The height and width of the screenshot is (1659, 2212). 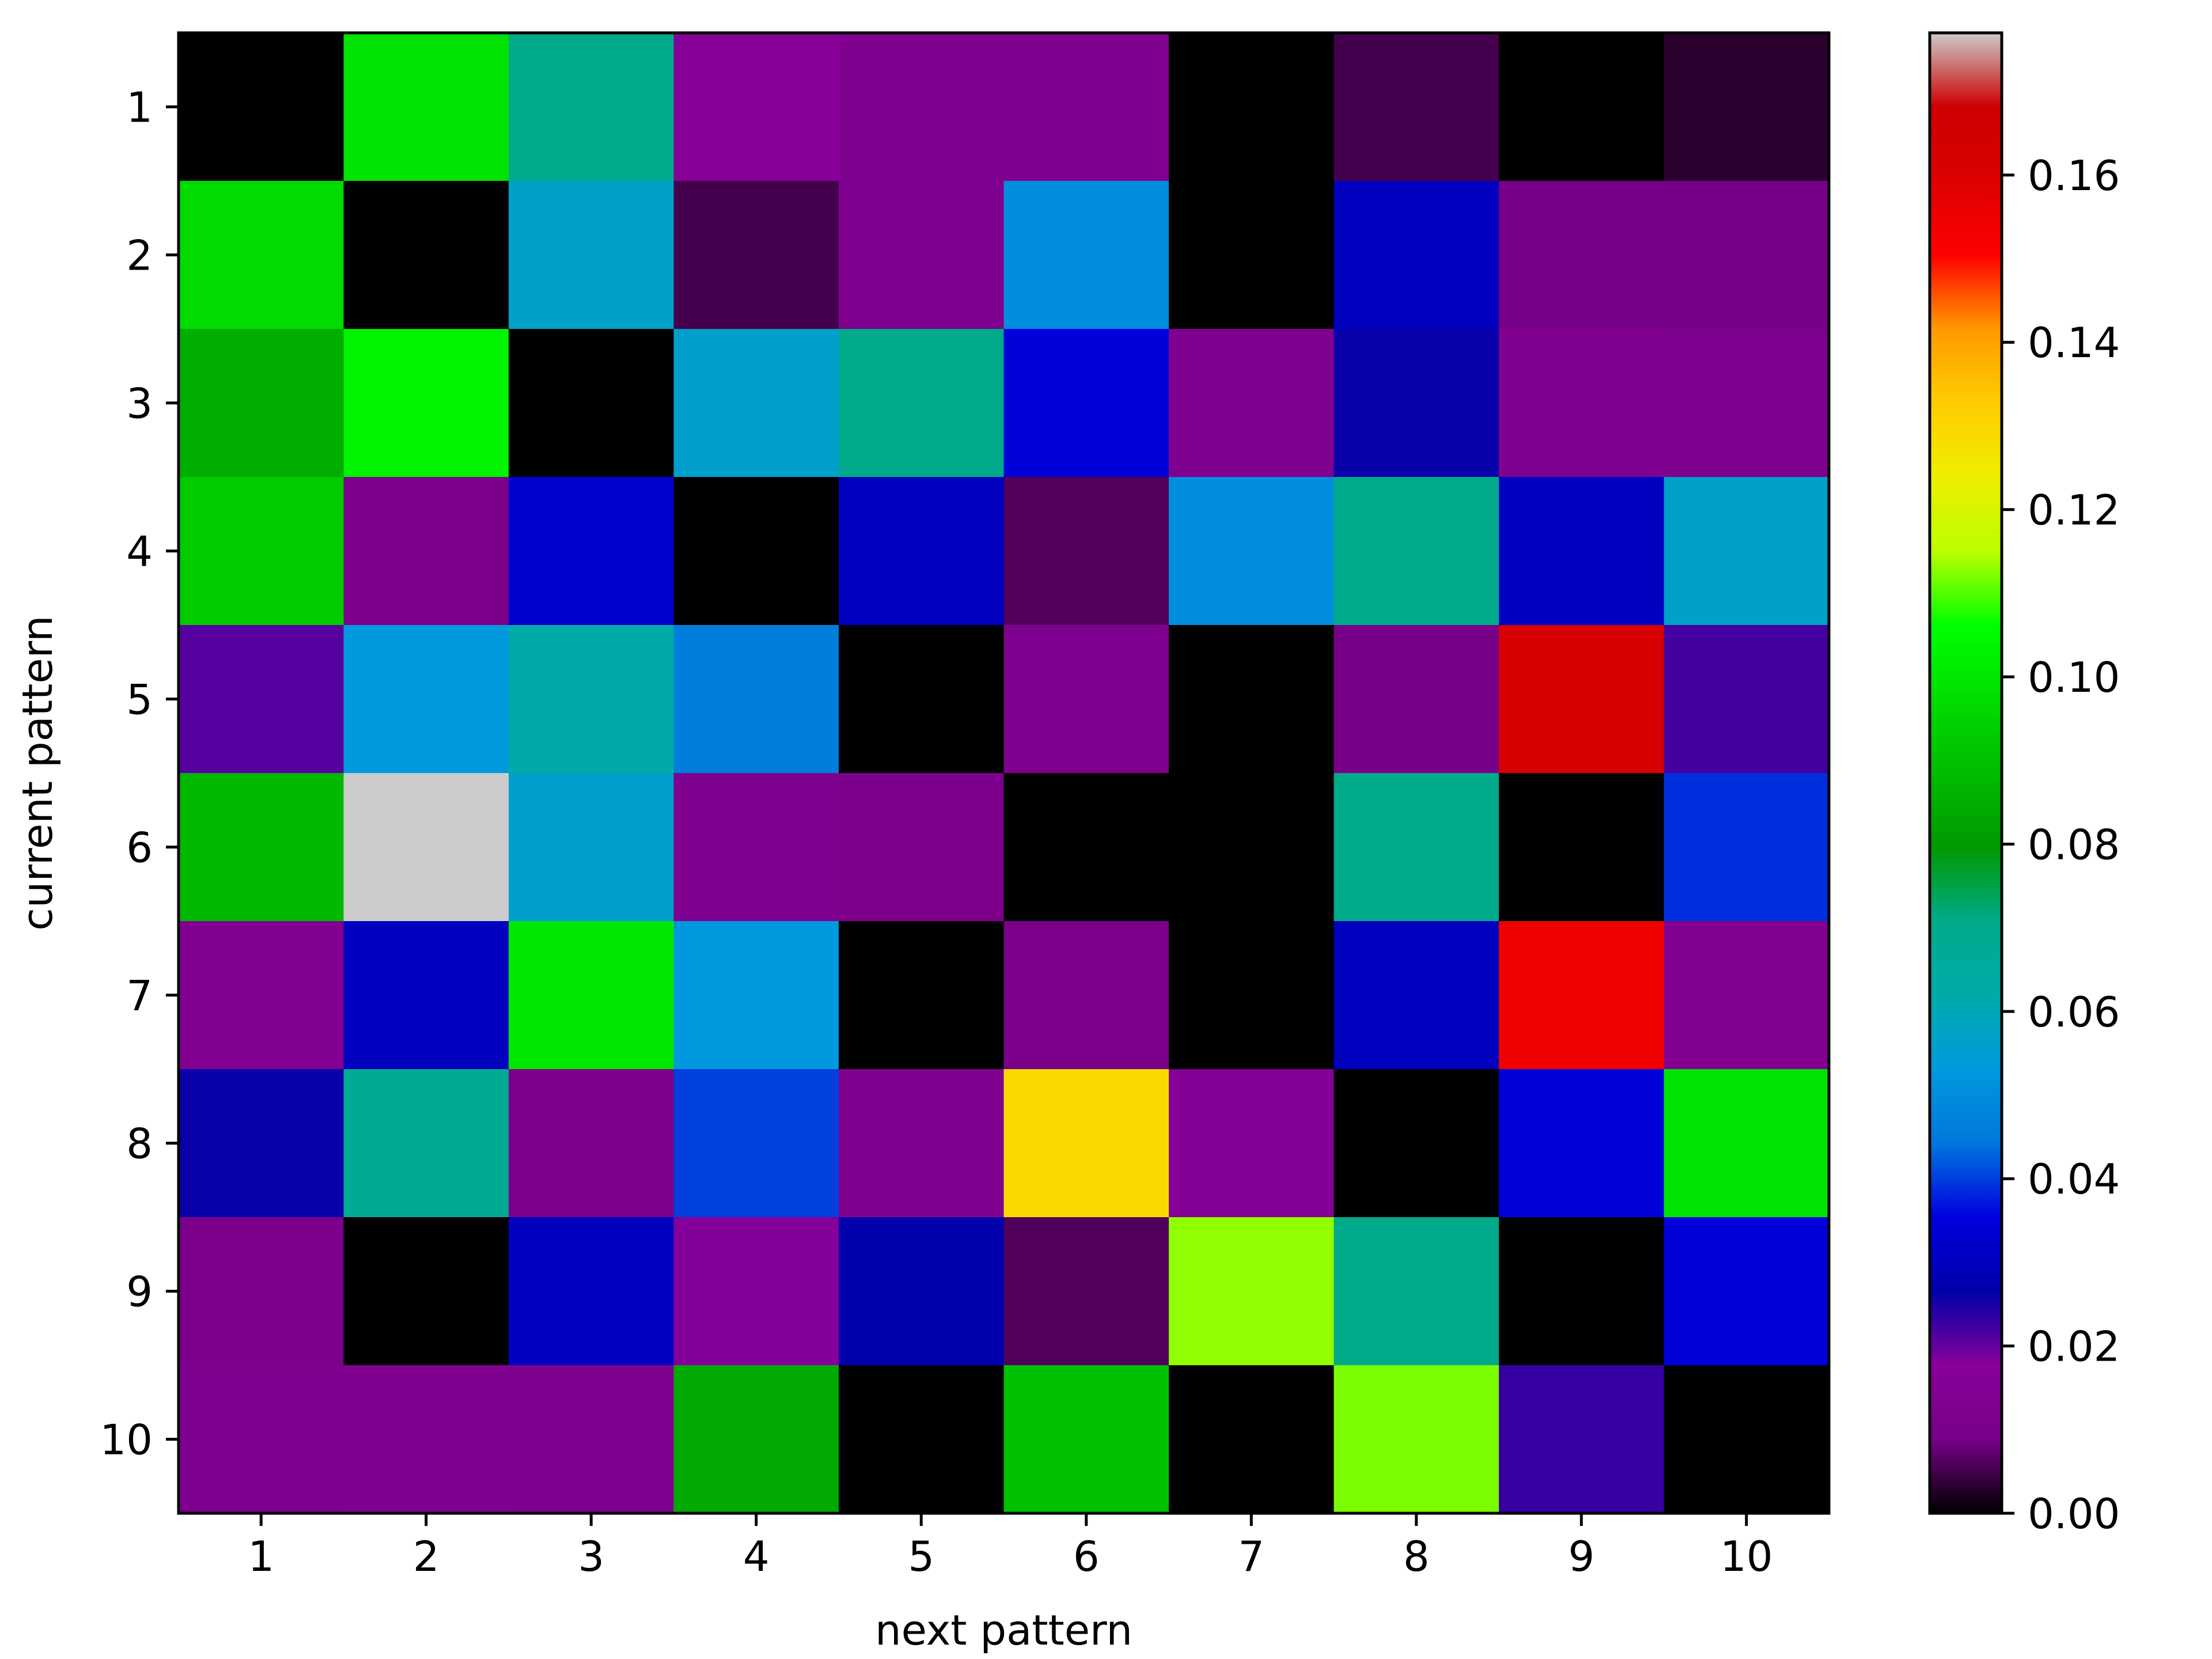 I want to click on x-tick-label: 2, so click(x=426, y=1556).